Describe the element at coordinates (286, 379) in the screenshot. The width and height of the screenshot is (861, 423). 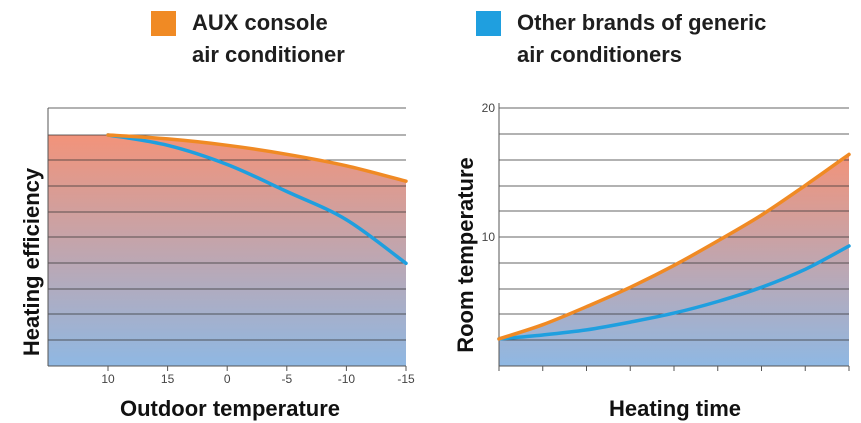
I see `chart1-x-tick-label: -5` at that location.